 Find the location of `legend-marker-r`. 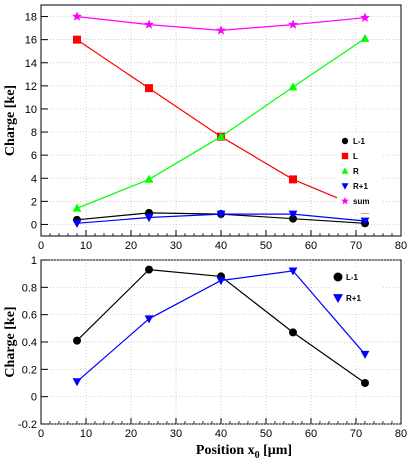

legend-marker-r is located at coordinates (345, 170).